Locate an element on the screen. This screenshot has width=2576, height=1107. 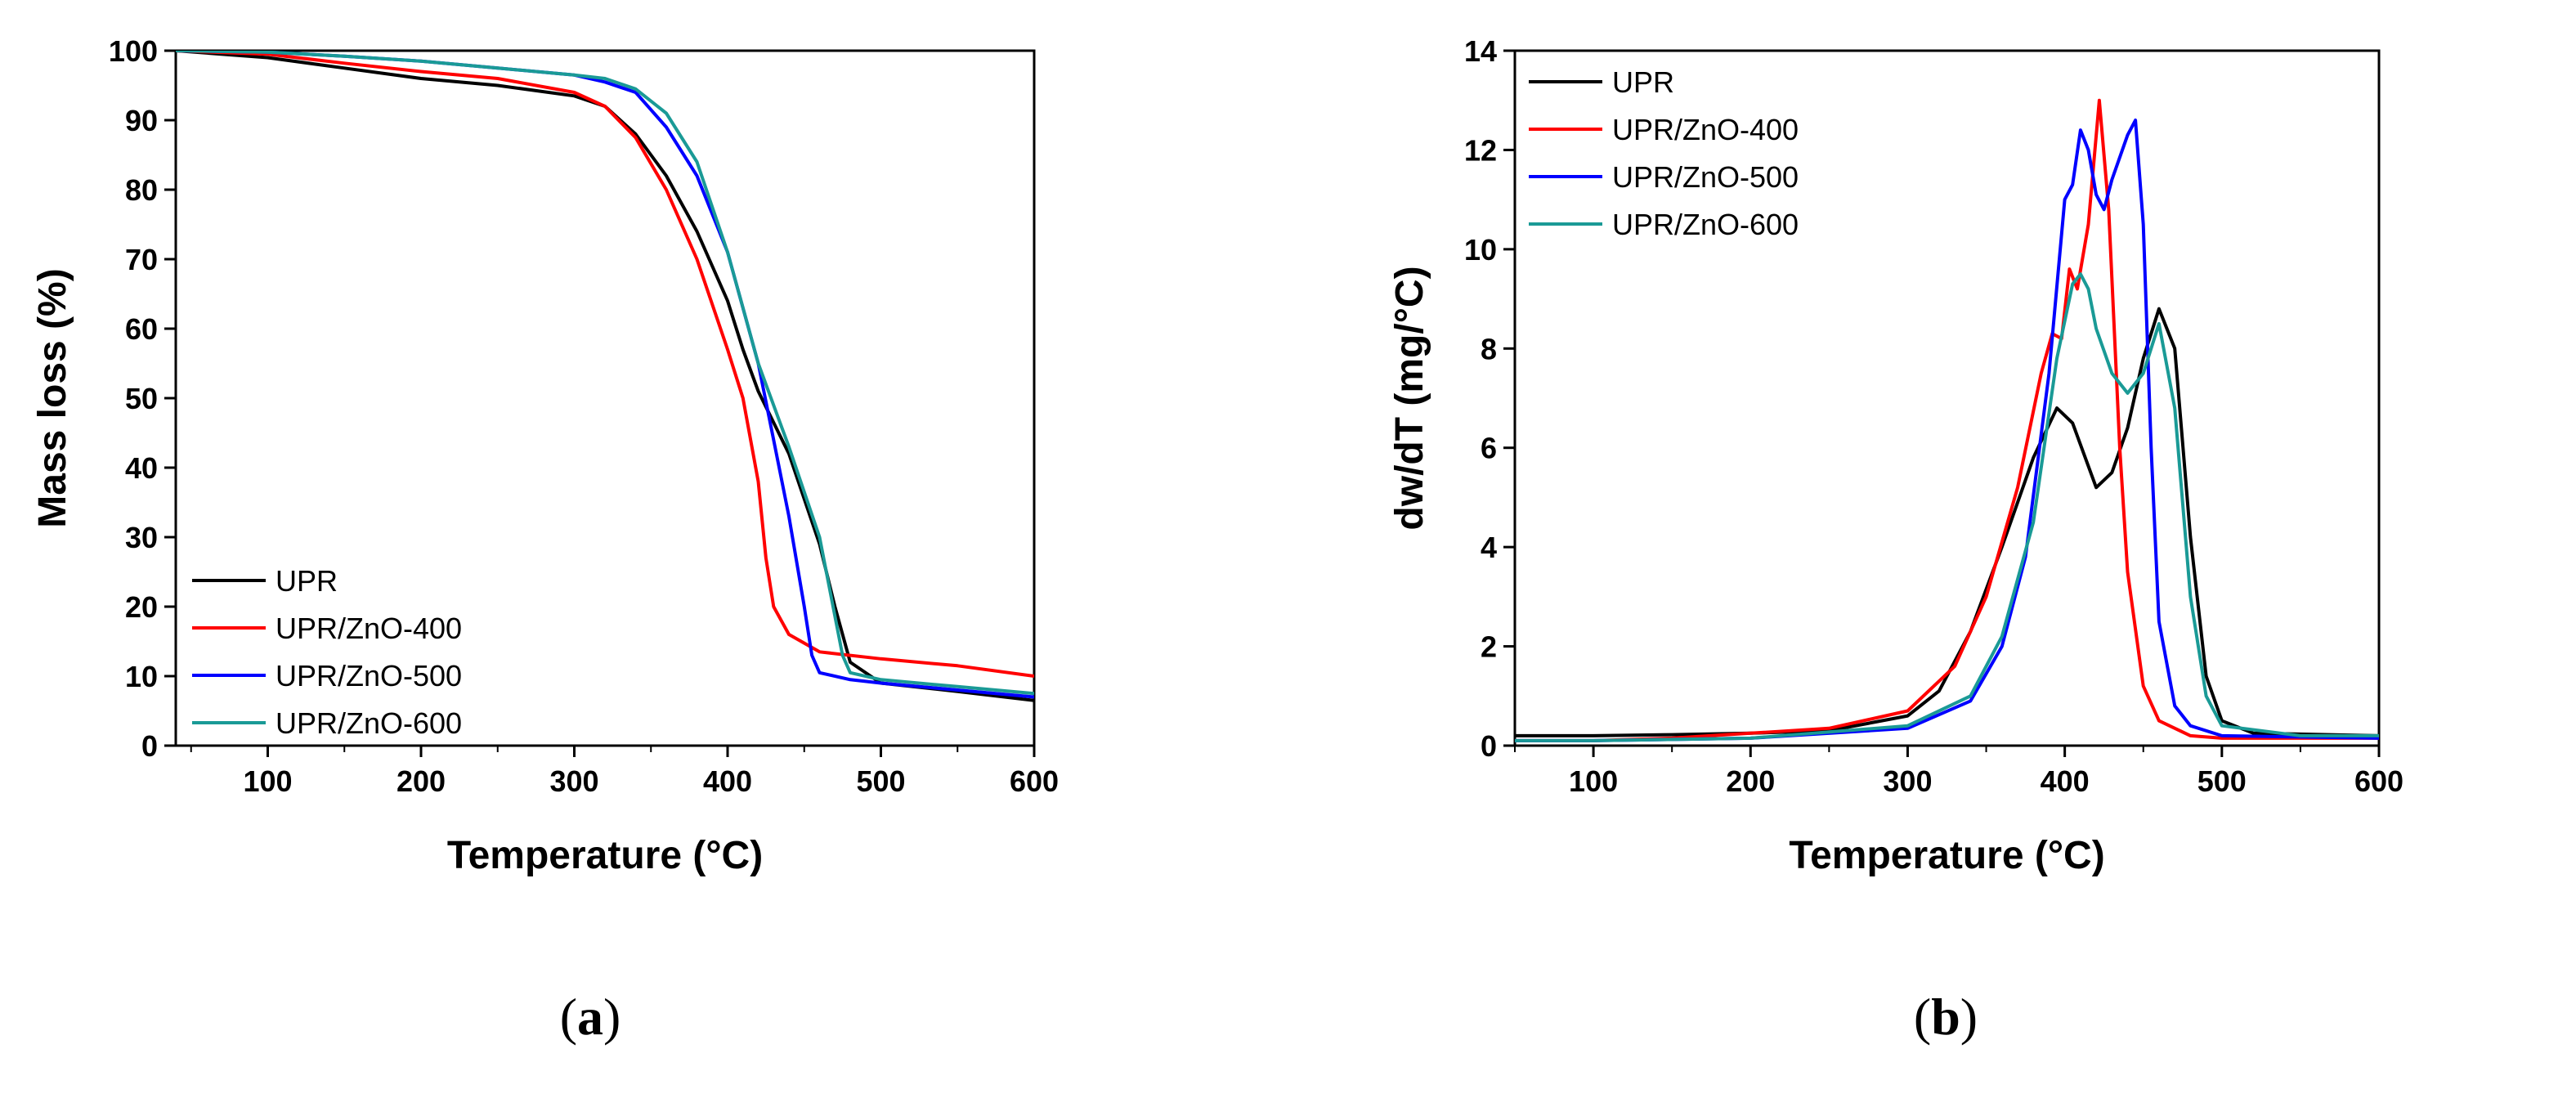
y-tick-label: 6 is located at coordinates (1489, 448).